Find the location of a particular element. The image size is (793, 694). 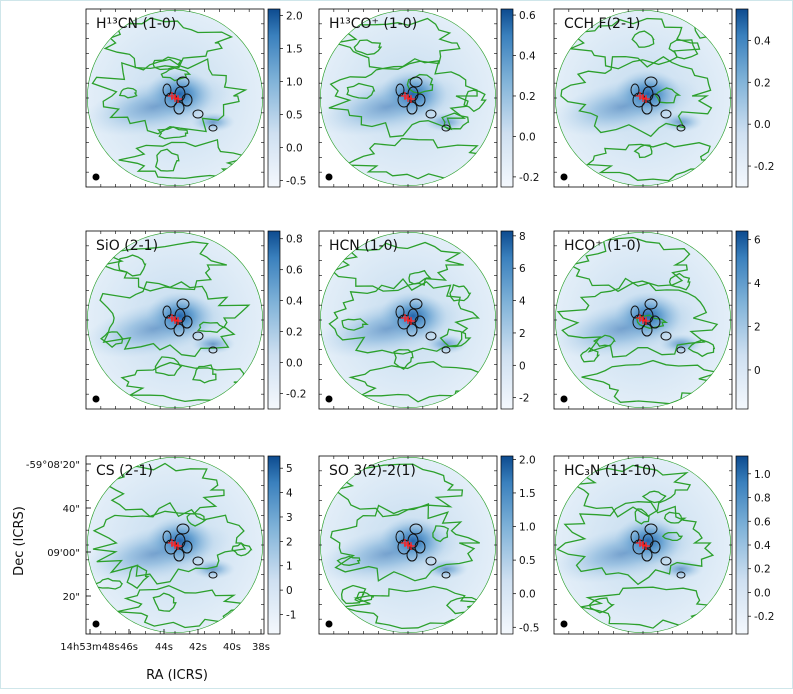

colorbar-tick-label: -1 is located at coordinates (291, 615).